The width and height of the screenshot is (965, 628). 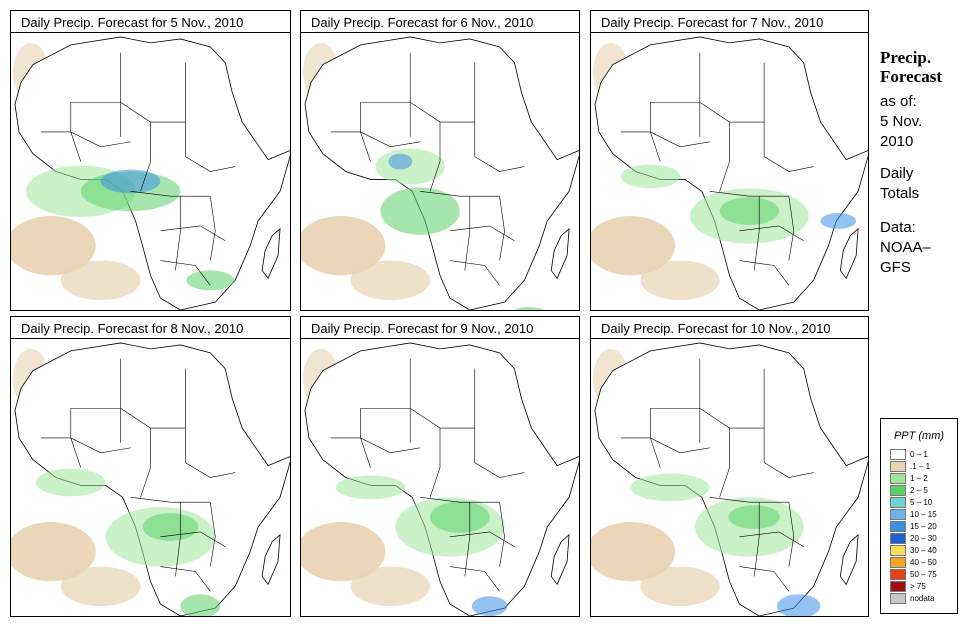 I want to click on legend-label: 50 – 75, so click(x=923, y=574).